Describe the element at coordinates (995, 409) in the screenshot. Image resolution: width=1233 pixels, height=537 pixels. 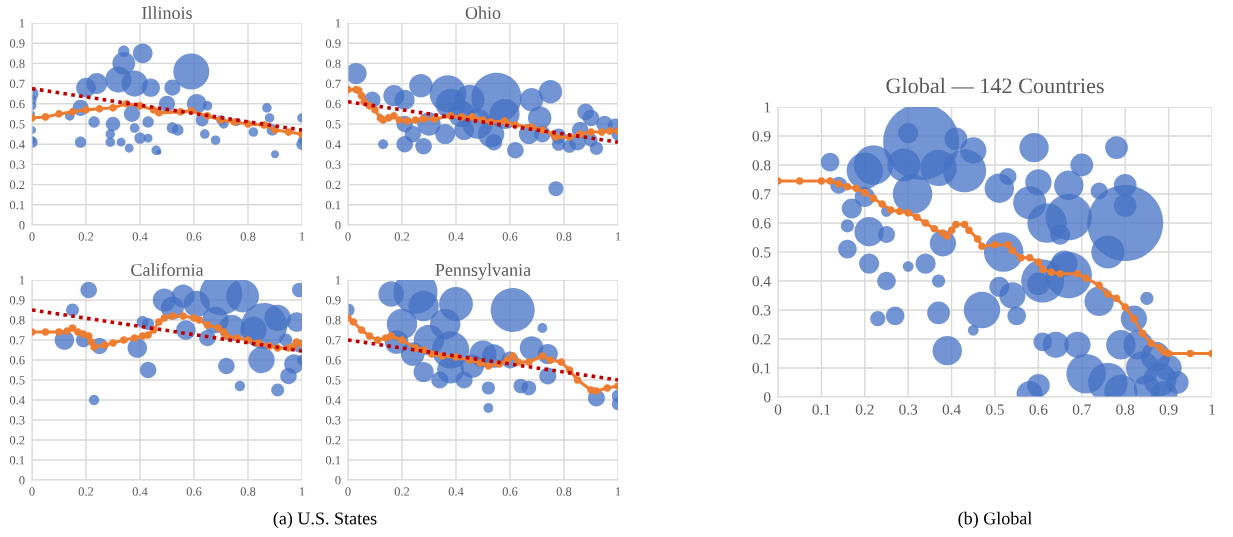
I see `x-tick-label: 0.5` at that location.